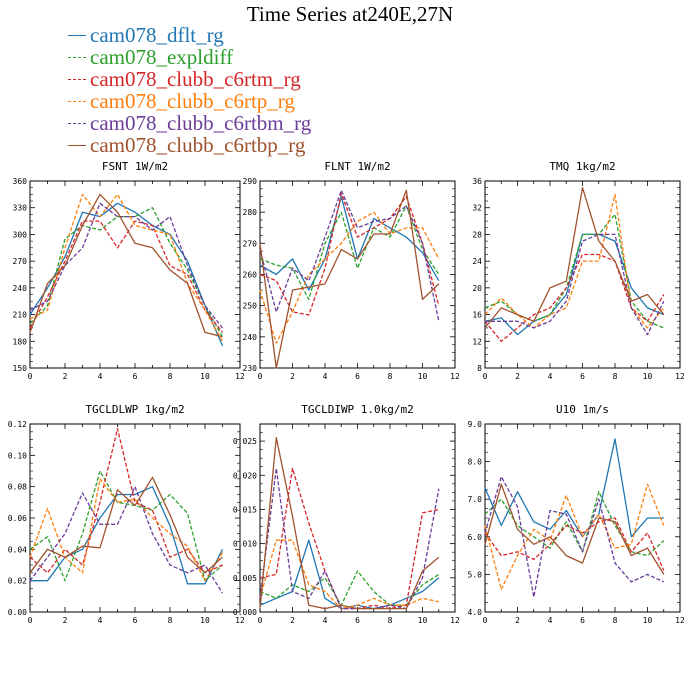 This screenshot has height=700, width=700. I want to click on figure-title: Time Series at240E,27N, so click(350, 14).